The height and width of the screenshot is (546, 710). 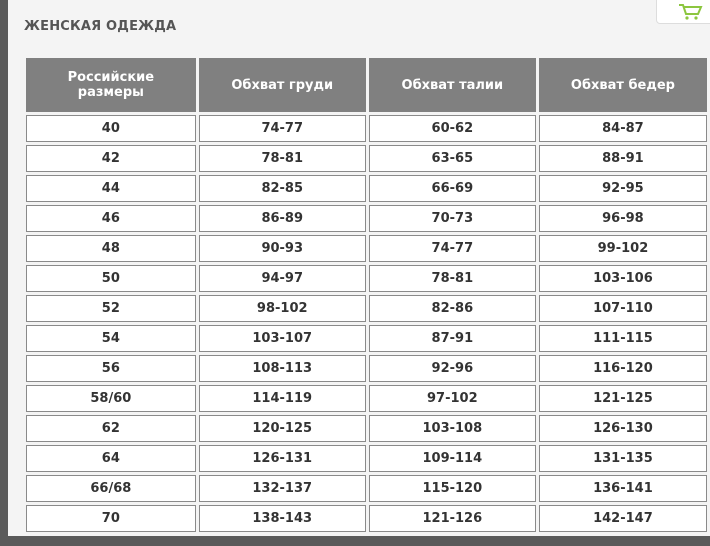 What do you see at coordinates (282, 188) in the screenshot?
I see `table-cell: 82-85` at bounding box center [282, 188].